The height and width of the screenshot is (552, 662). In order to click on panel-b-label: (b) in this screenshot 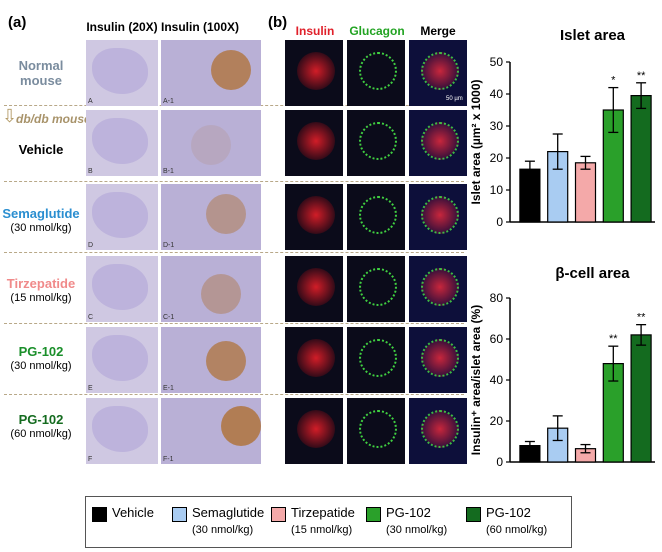, I will do `click(278, 22)`.